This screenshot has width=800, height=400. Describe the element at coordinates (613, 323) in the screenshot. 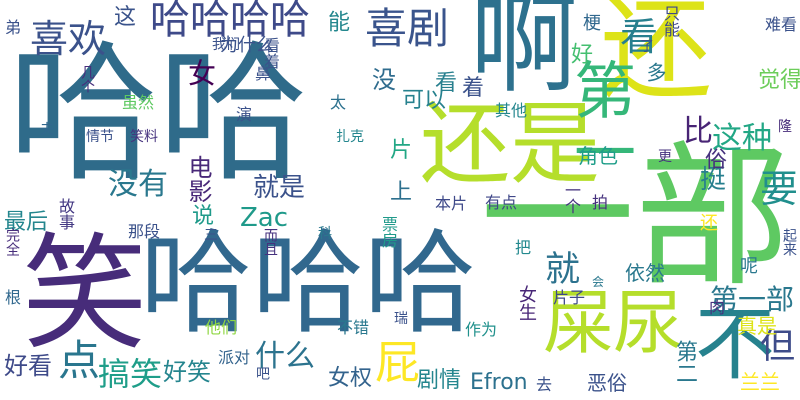

I see `cloud-word: 屎尿` at that location.